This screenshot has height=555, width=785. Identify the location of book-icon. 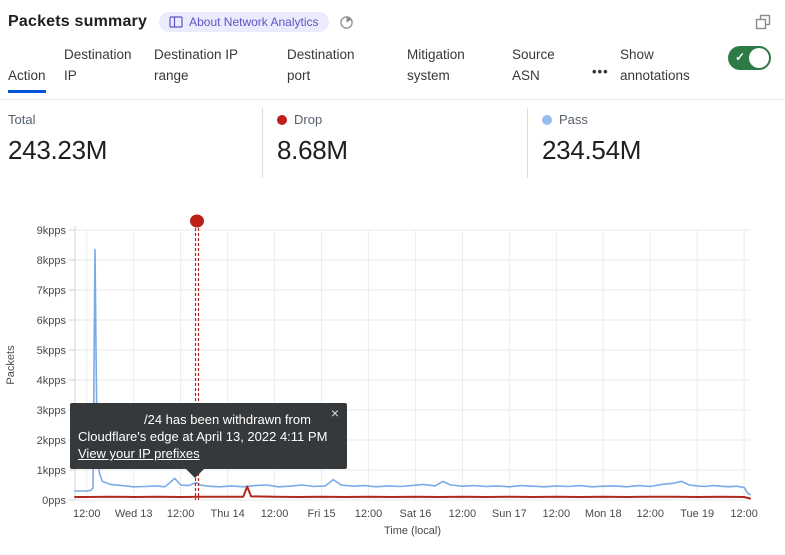
(176, 22).